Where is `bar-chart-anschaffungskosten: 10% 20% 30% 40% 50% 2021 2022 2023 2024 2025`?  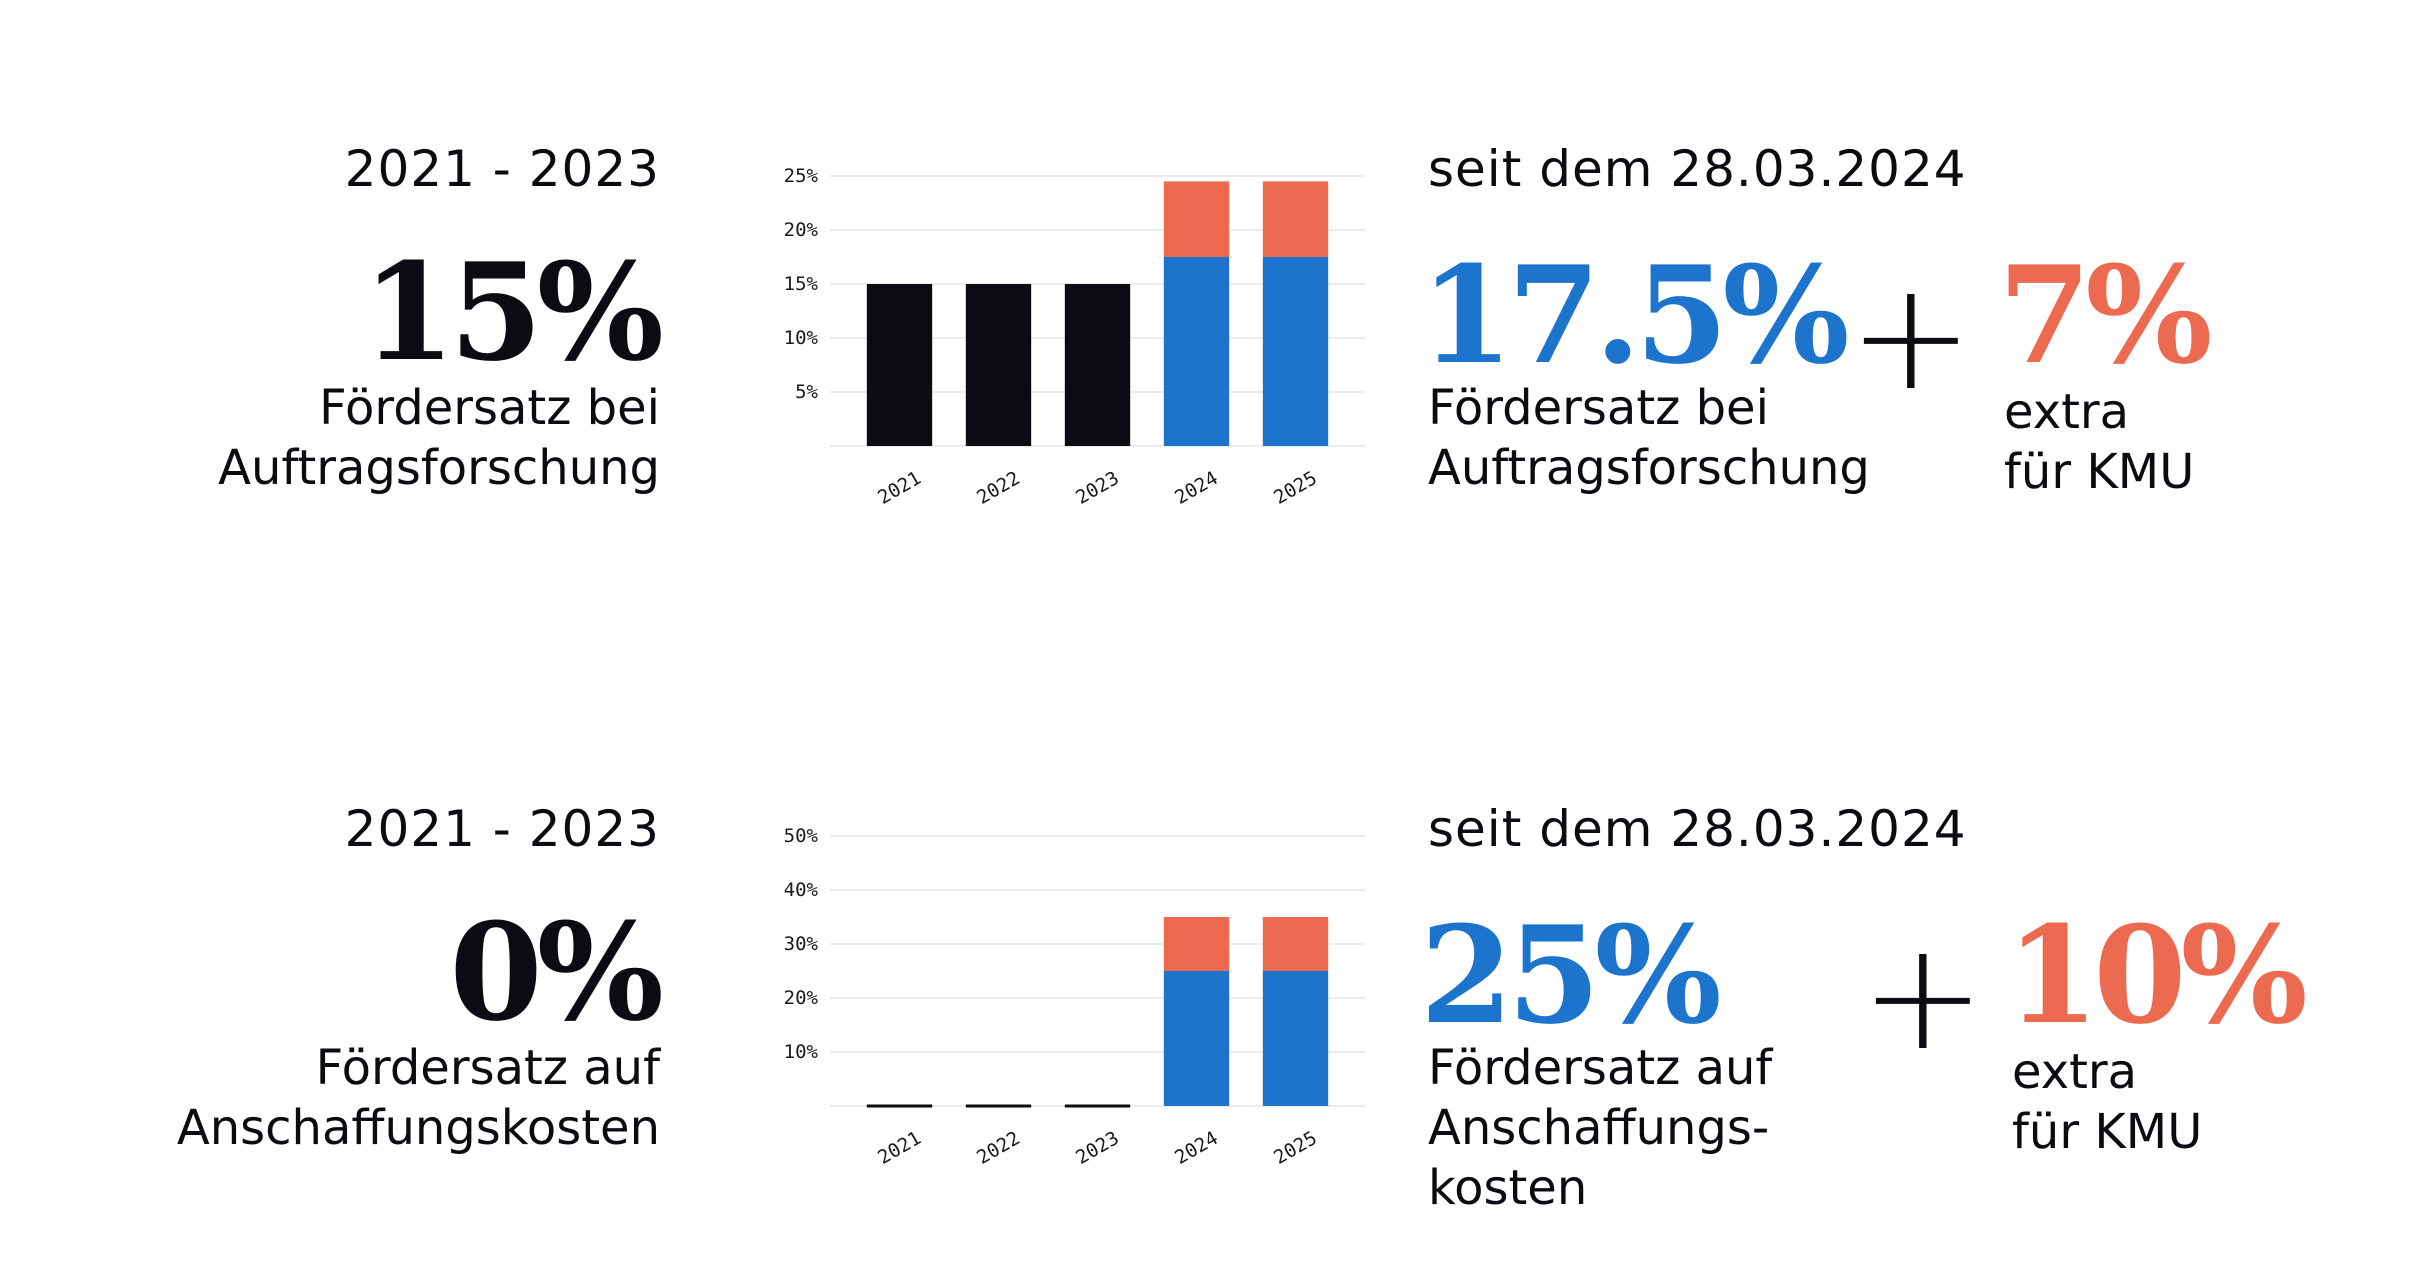 bar-chart-anschaffungskosten: 10% 20% 30% 40% 50% 2021 2022 2023 2024 2025 is located at coordinates (1074, 997).